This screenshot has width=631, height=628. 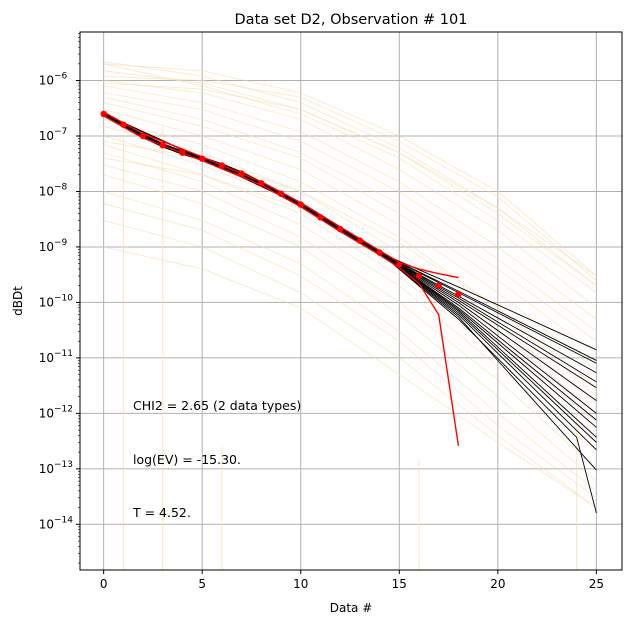 I want to click on y-tick-label-exponent: −8, so click(x=61, y=187).